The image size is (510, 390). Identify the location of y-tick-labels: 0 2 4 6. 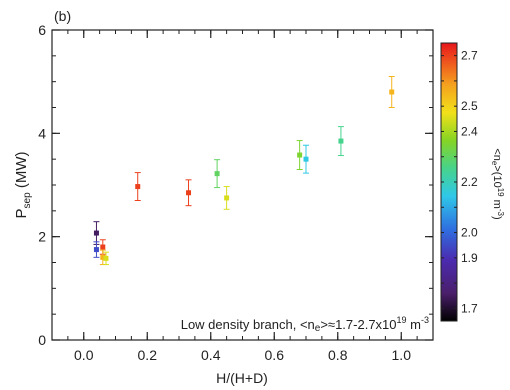
(42, 185).